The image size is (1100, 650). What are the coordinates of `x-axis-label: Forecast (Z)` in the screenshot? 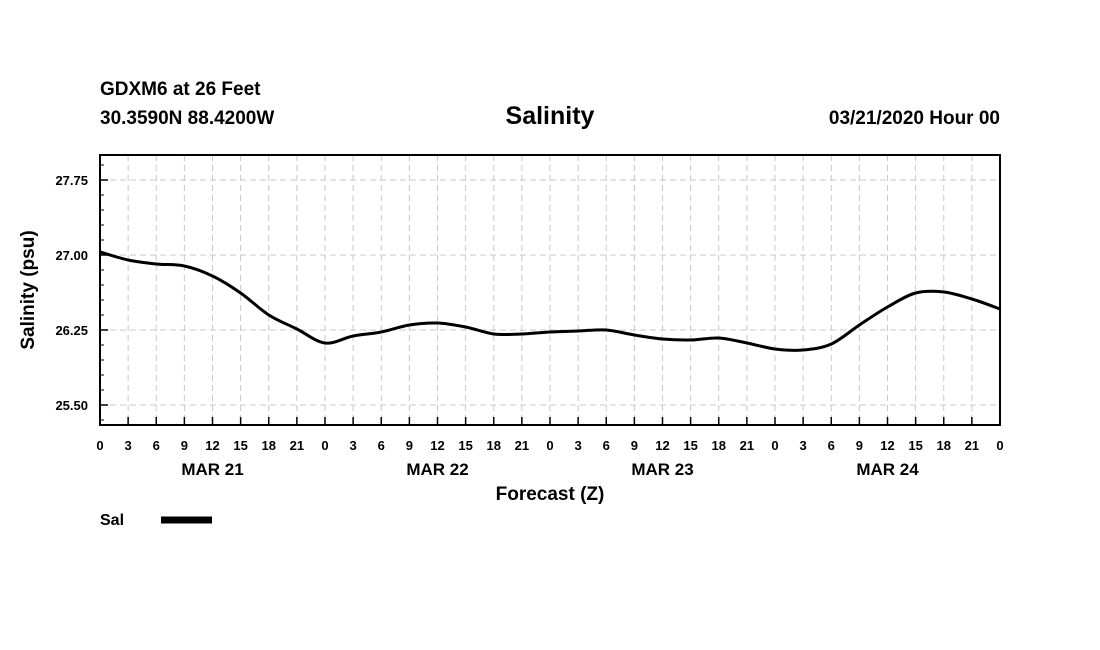 It's located at (550, 494).